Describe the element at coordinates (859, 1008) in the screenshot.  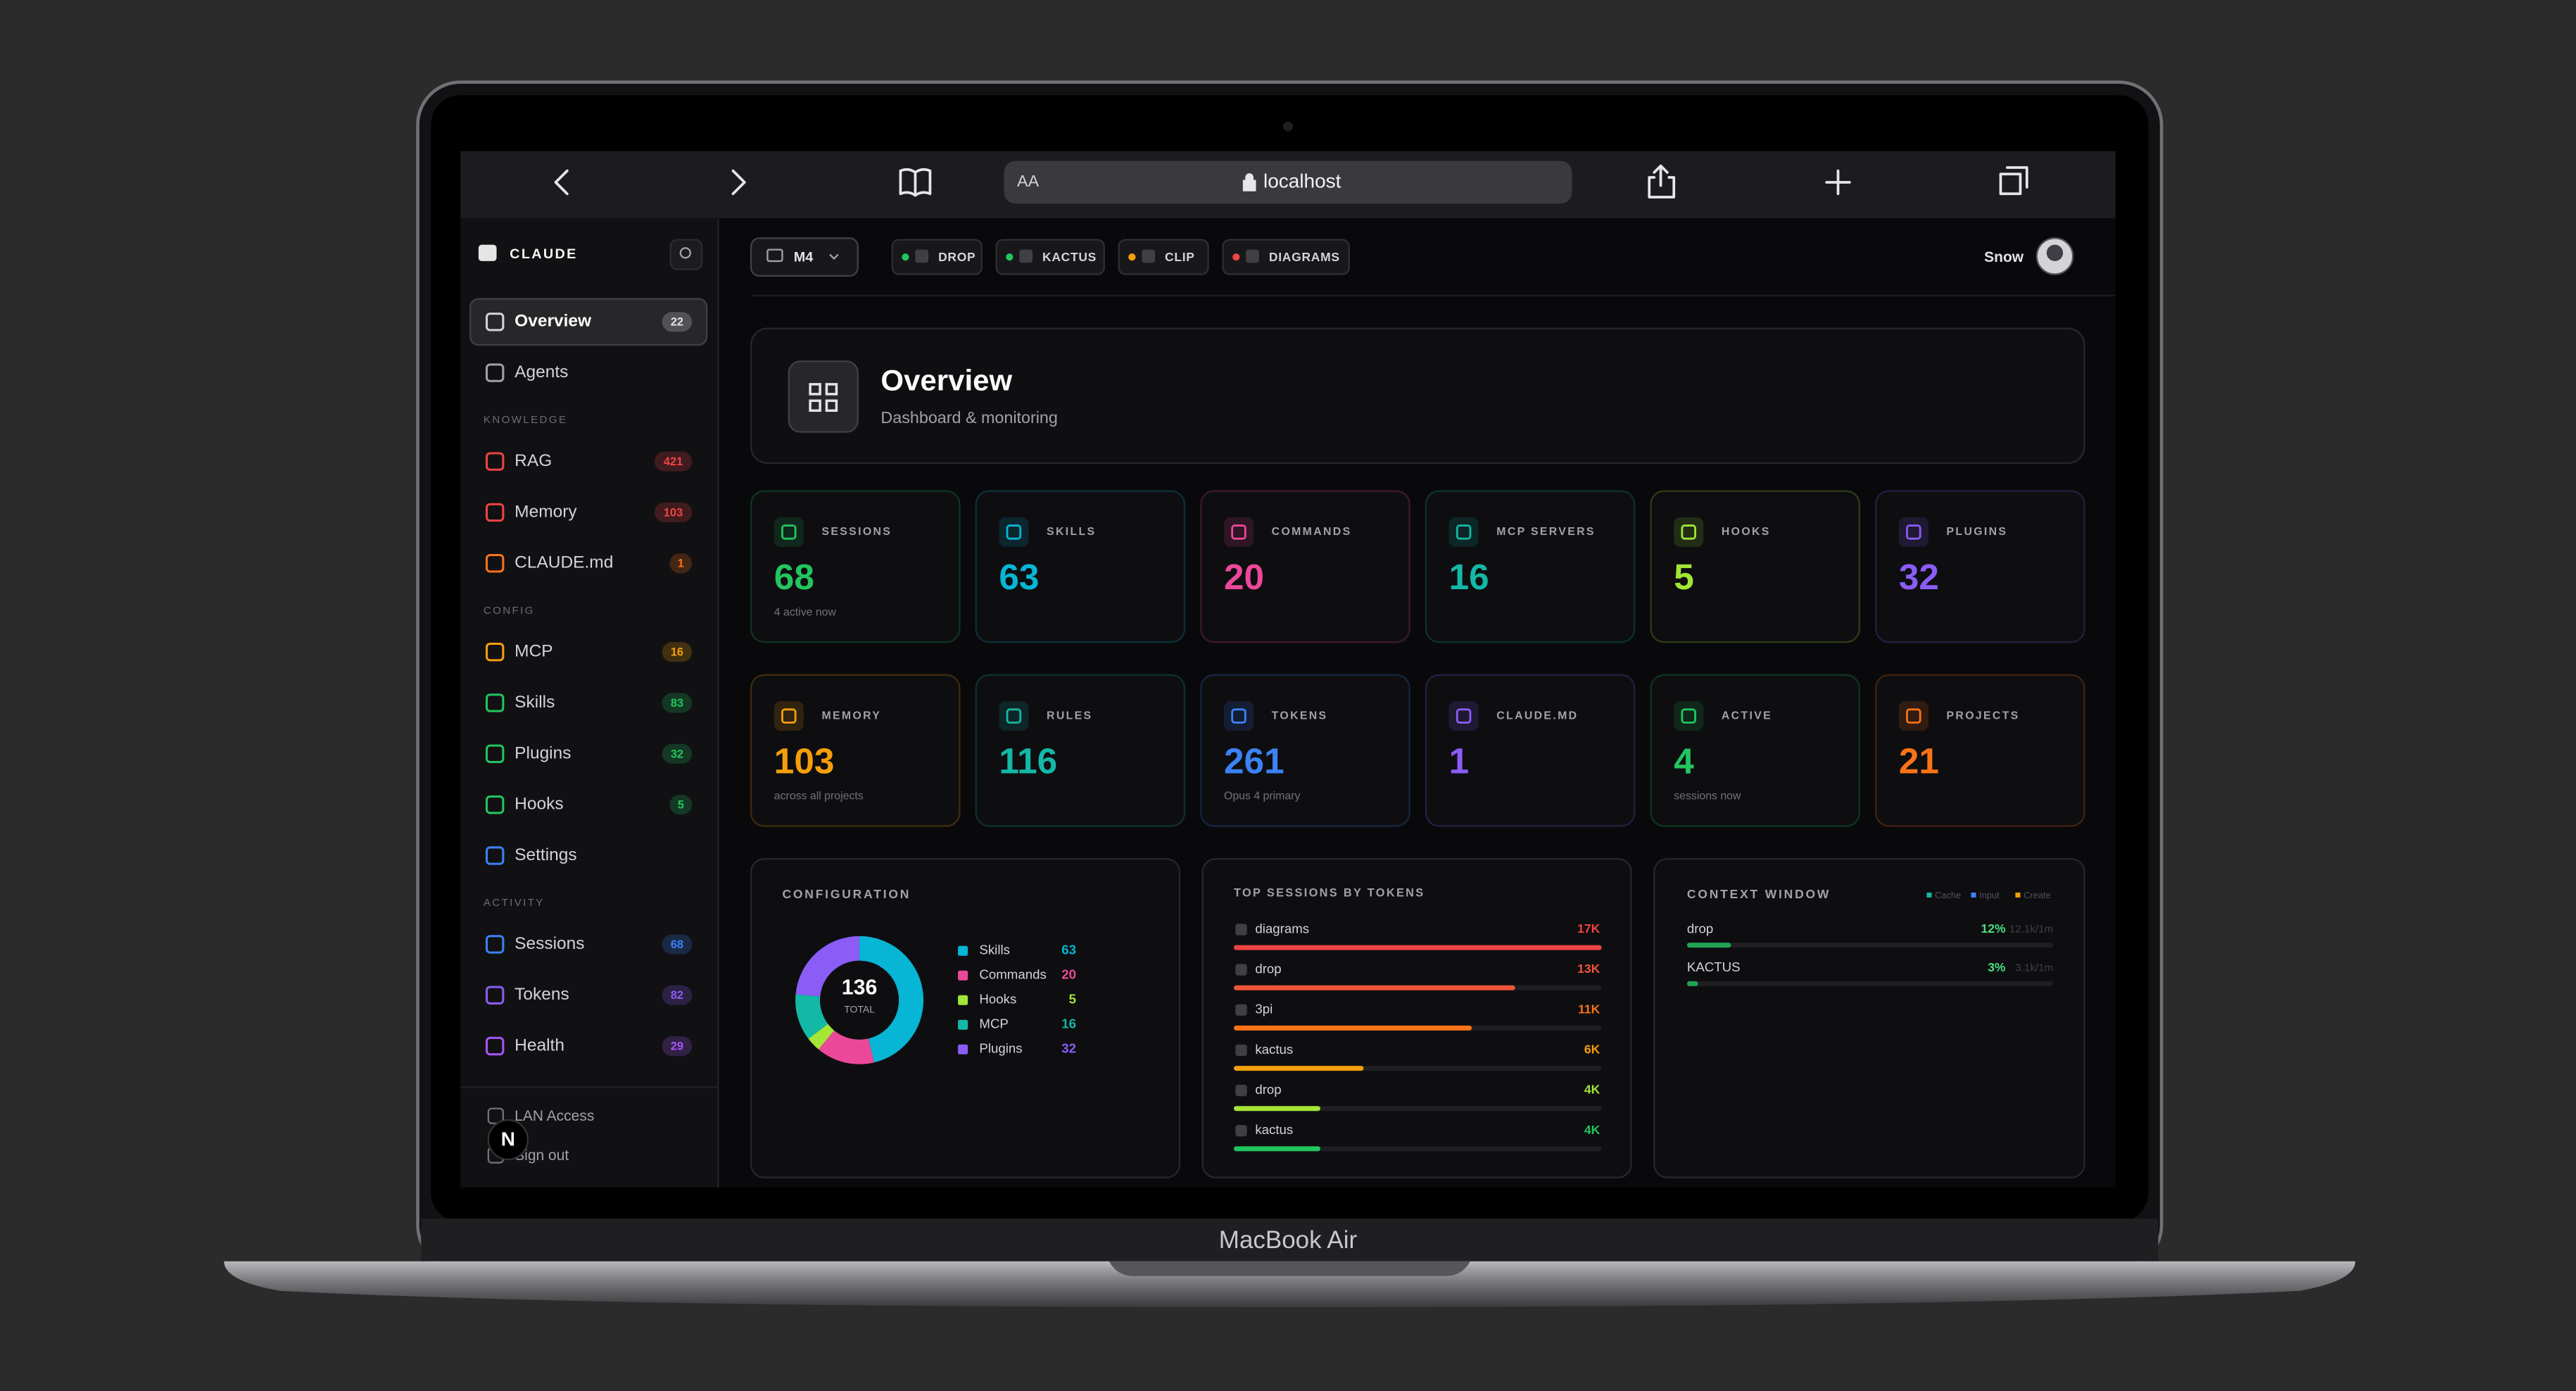
I see `donut-total-label: TOTAL` at that location.